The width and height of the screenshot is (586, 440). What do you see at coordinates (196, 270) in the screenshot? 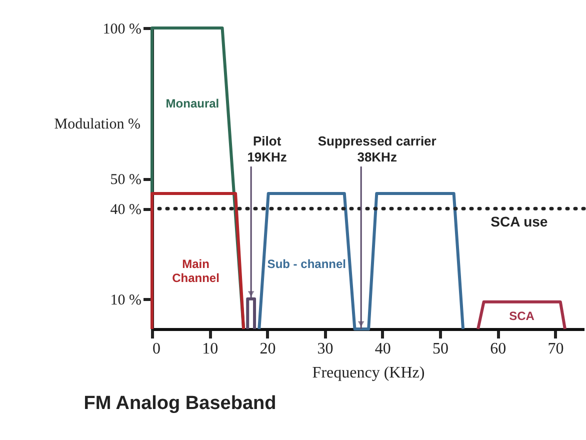
I see `series-label: Main Channel` at bounding box center [196, 270].